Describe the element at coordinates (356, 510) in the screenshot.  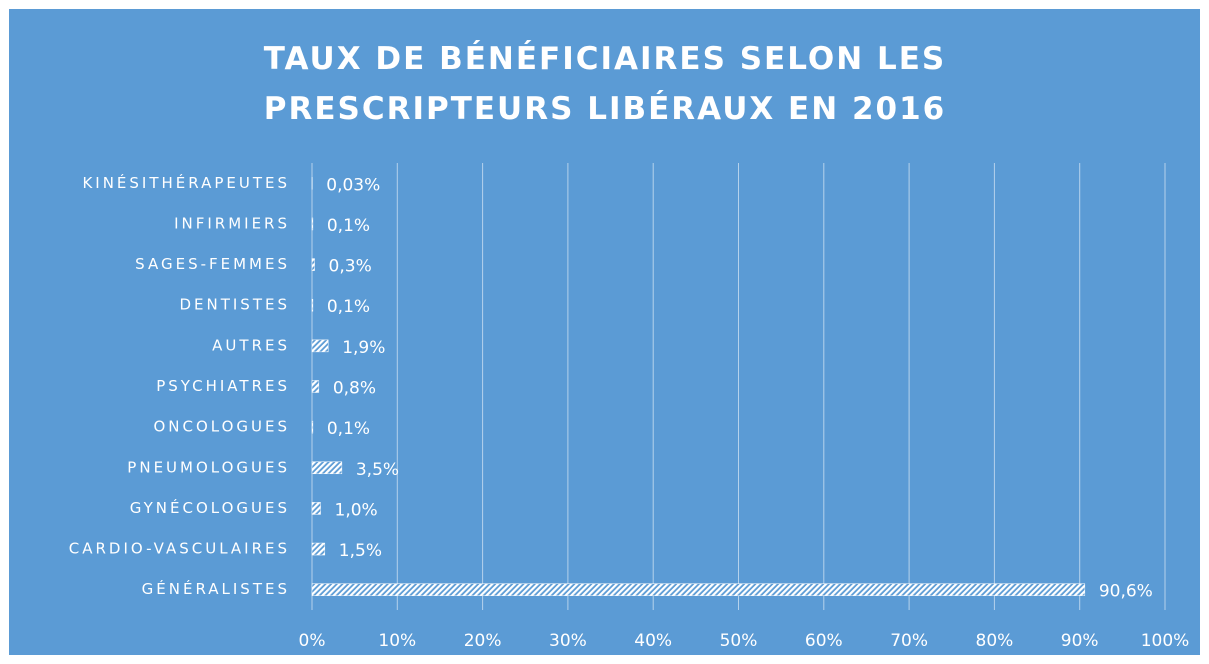
I see `value-label: 1,0%` at that location.